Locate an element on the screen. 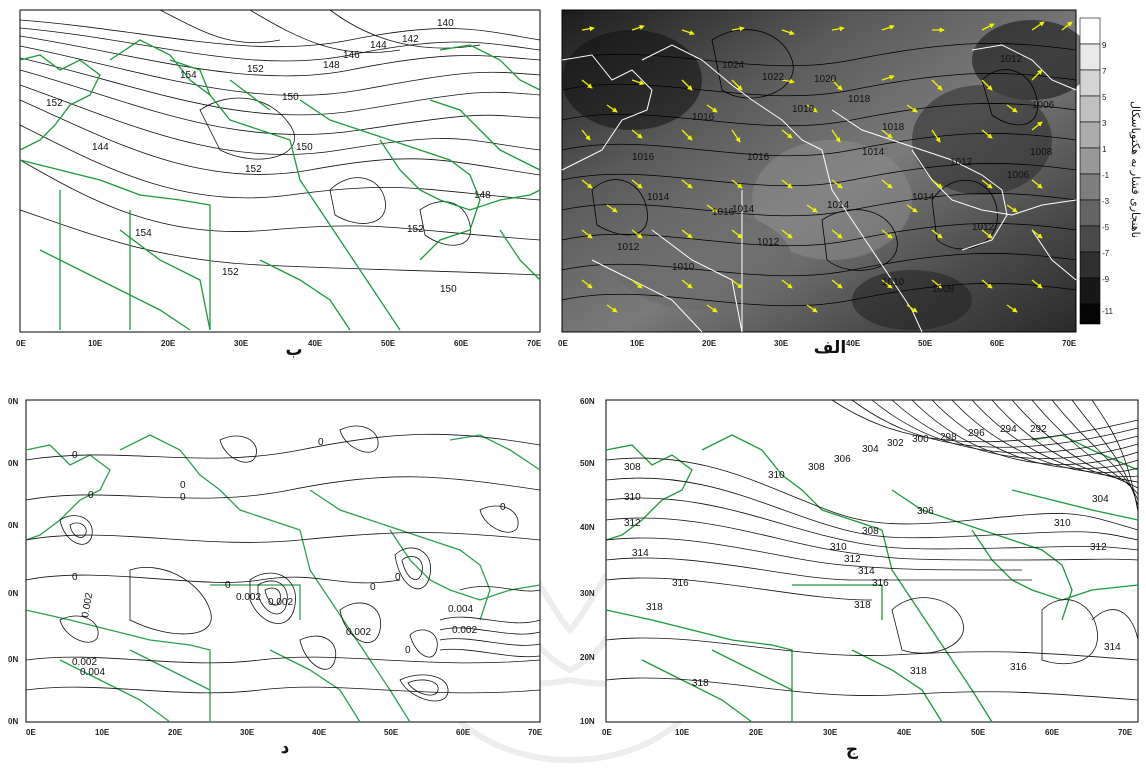  alef-xtick: 50E is located at coordinates (925, 343).